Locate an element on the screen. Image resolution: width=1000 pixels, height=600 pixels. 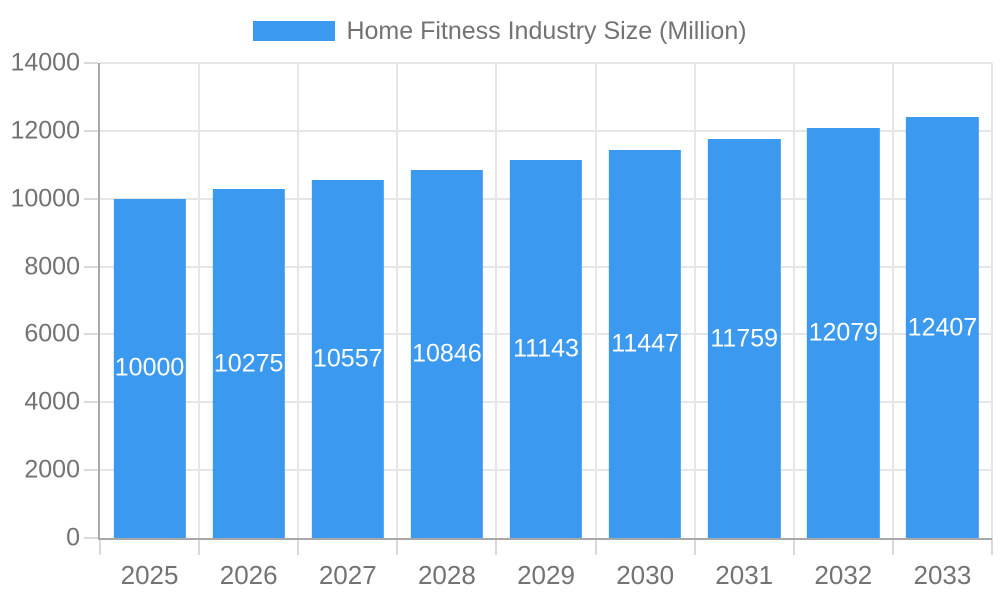
y-axis-tick-label: 2000 is located at coordinates (52, 469).